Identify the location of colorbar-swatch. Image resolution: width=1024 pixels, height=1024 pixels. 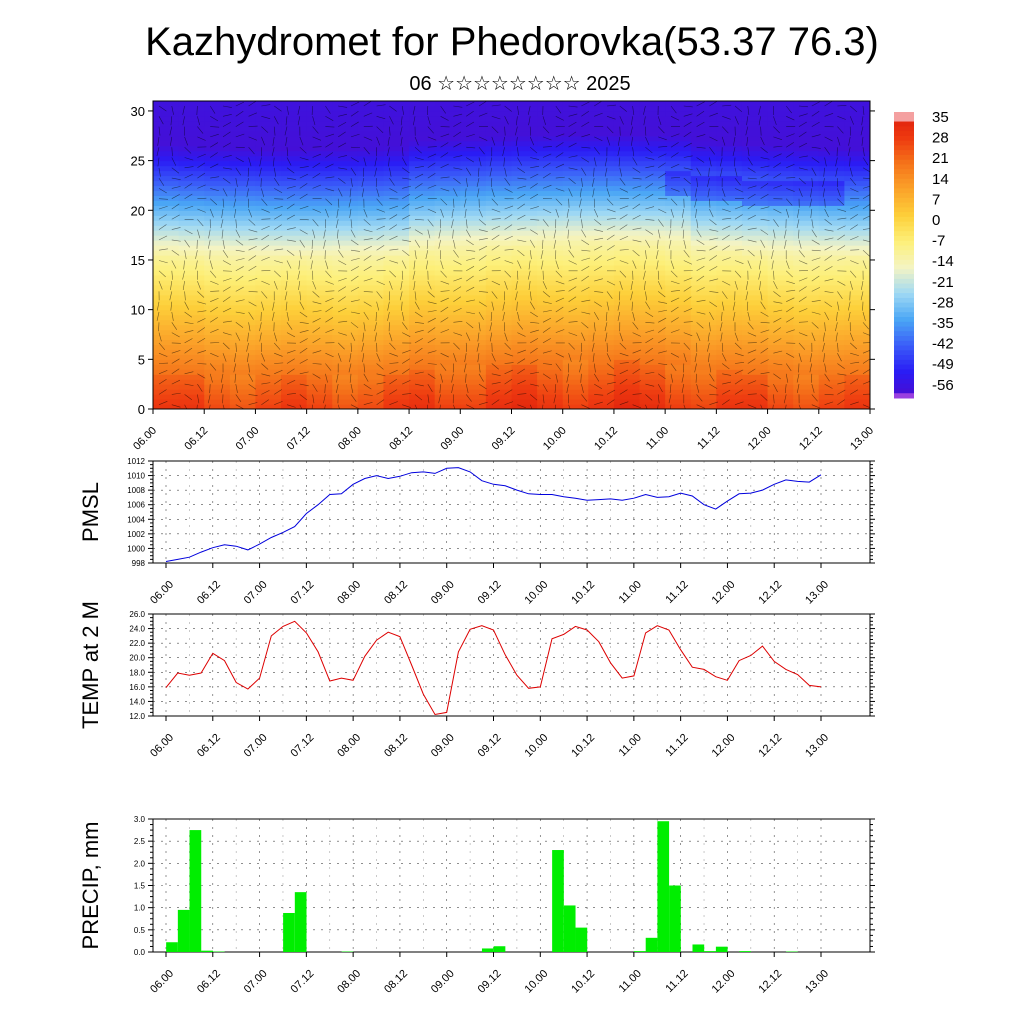
(904, 315).